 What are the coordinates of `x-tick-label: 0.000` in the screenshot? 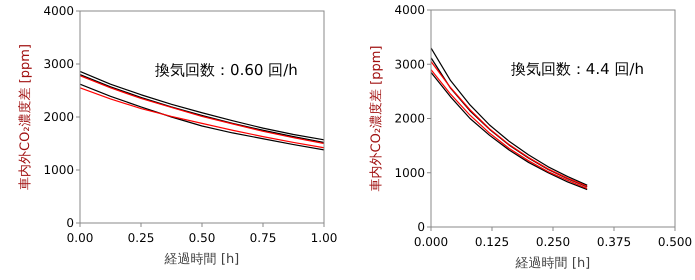 It's located at (431, 242).